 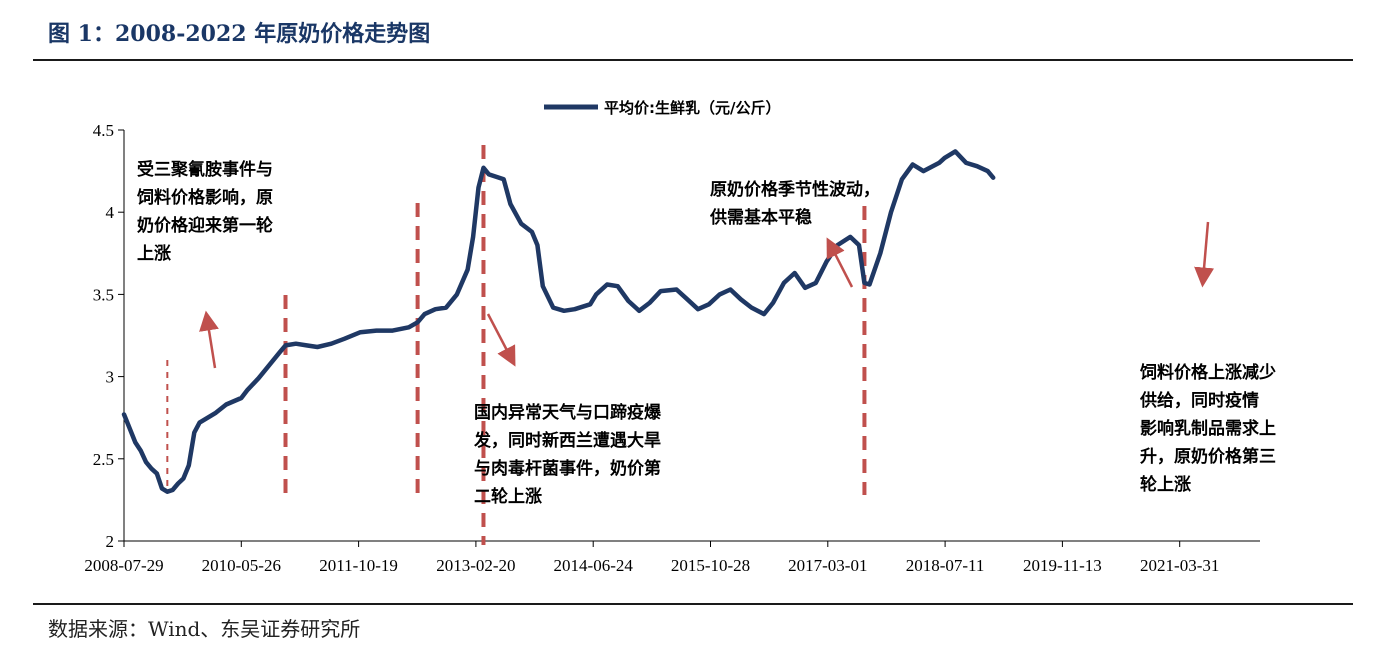 What do you see at coordinates (358, 565) in the screenshot?
I see `x-tick-label: 2011-10-19` at bounding box center [358, 565].